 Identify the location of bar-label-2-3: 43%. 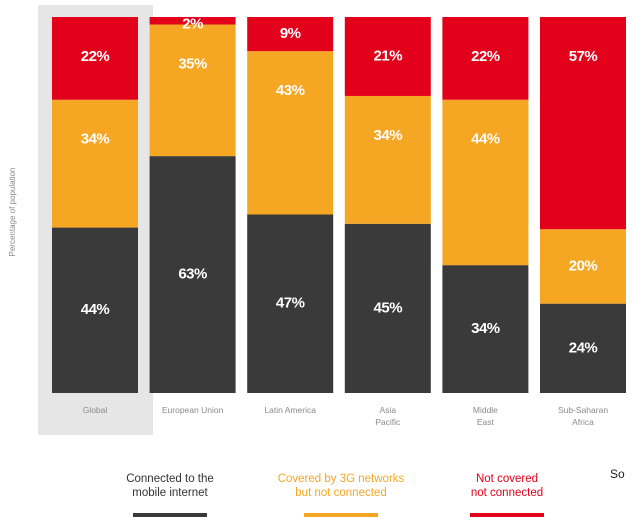
(290, 90).